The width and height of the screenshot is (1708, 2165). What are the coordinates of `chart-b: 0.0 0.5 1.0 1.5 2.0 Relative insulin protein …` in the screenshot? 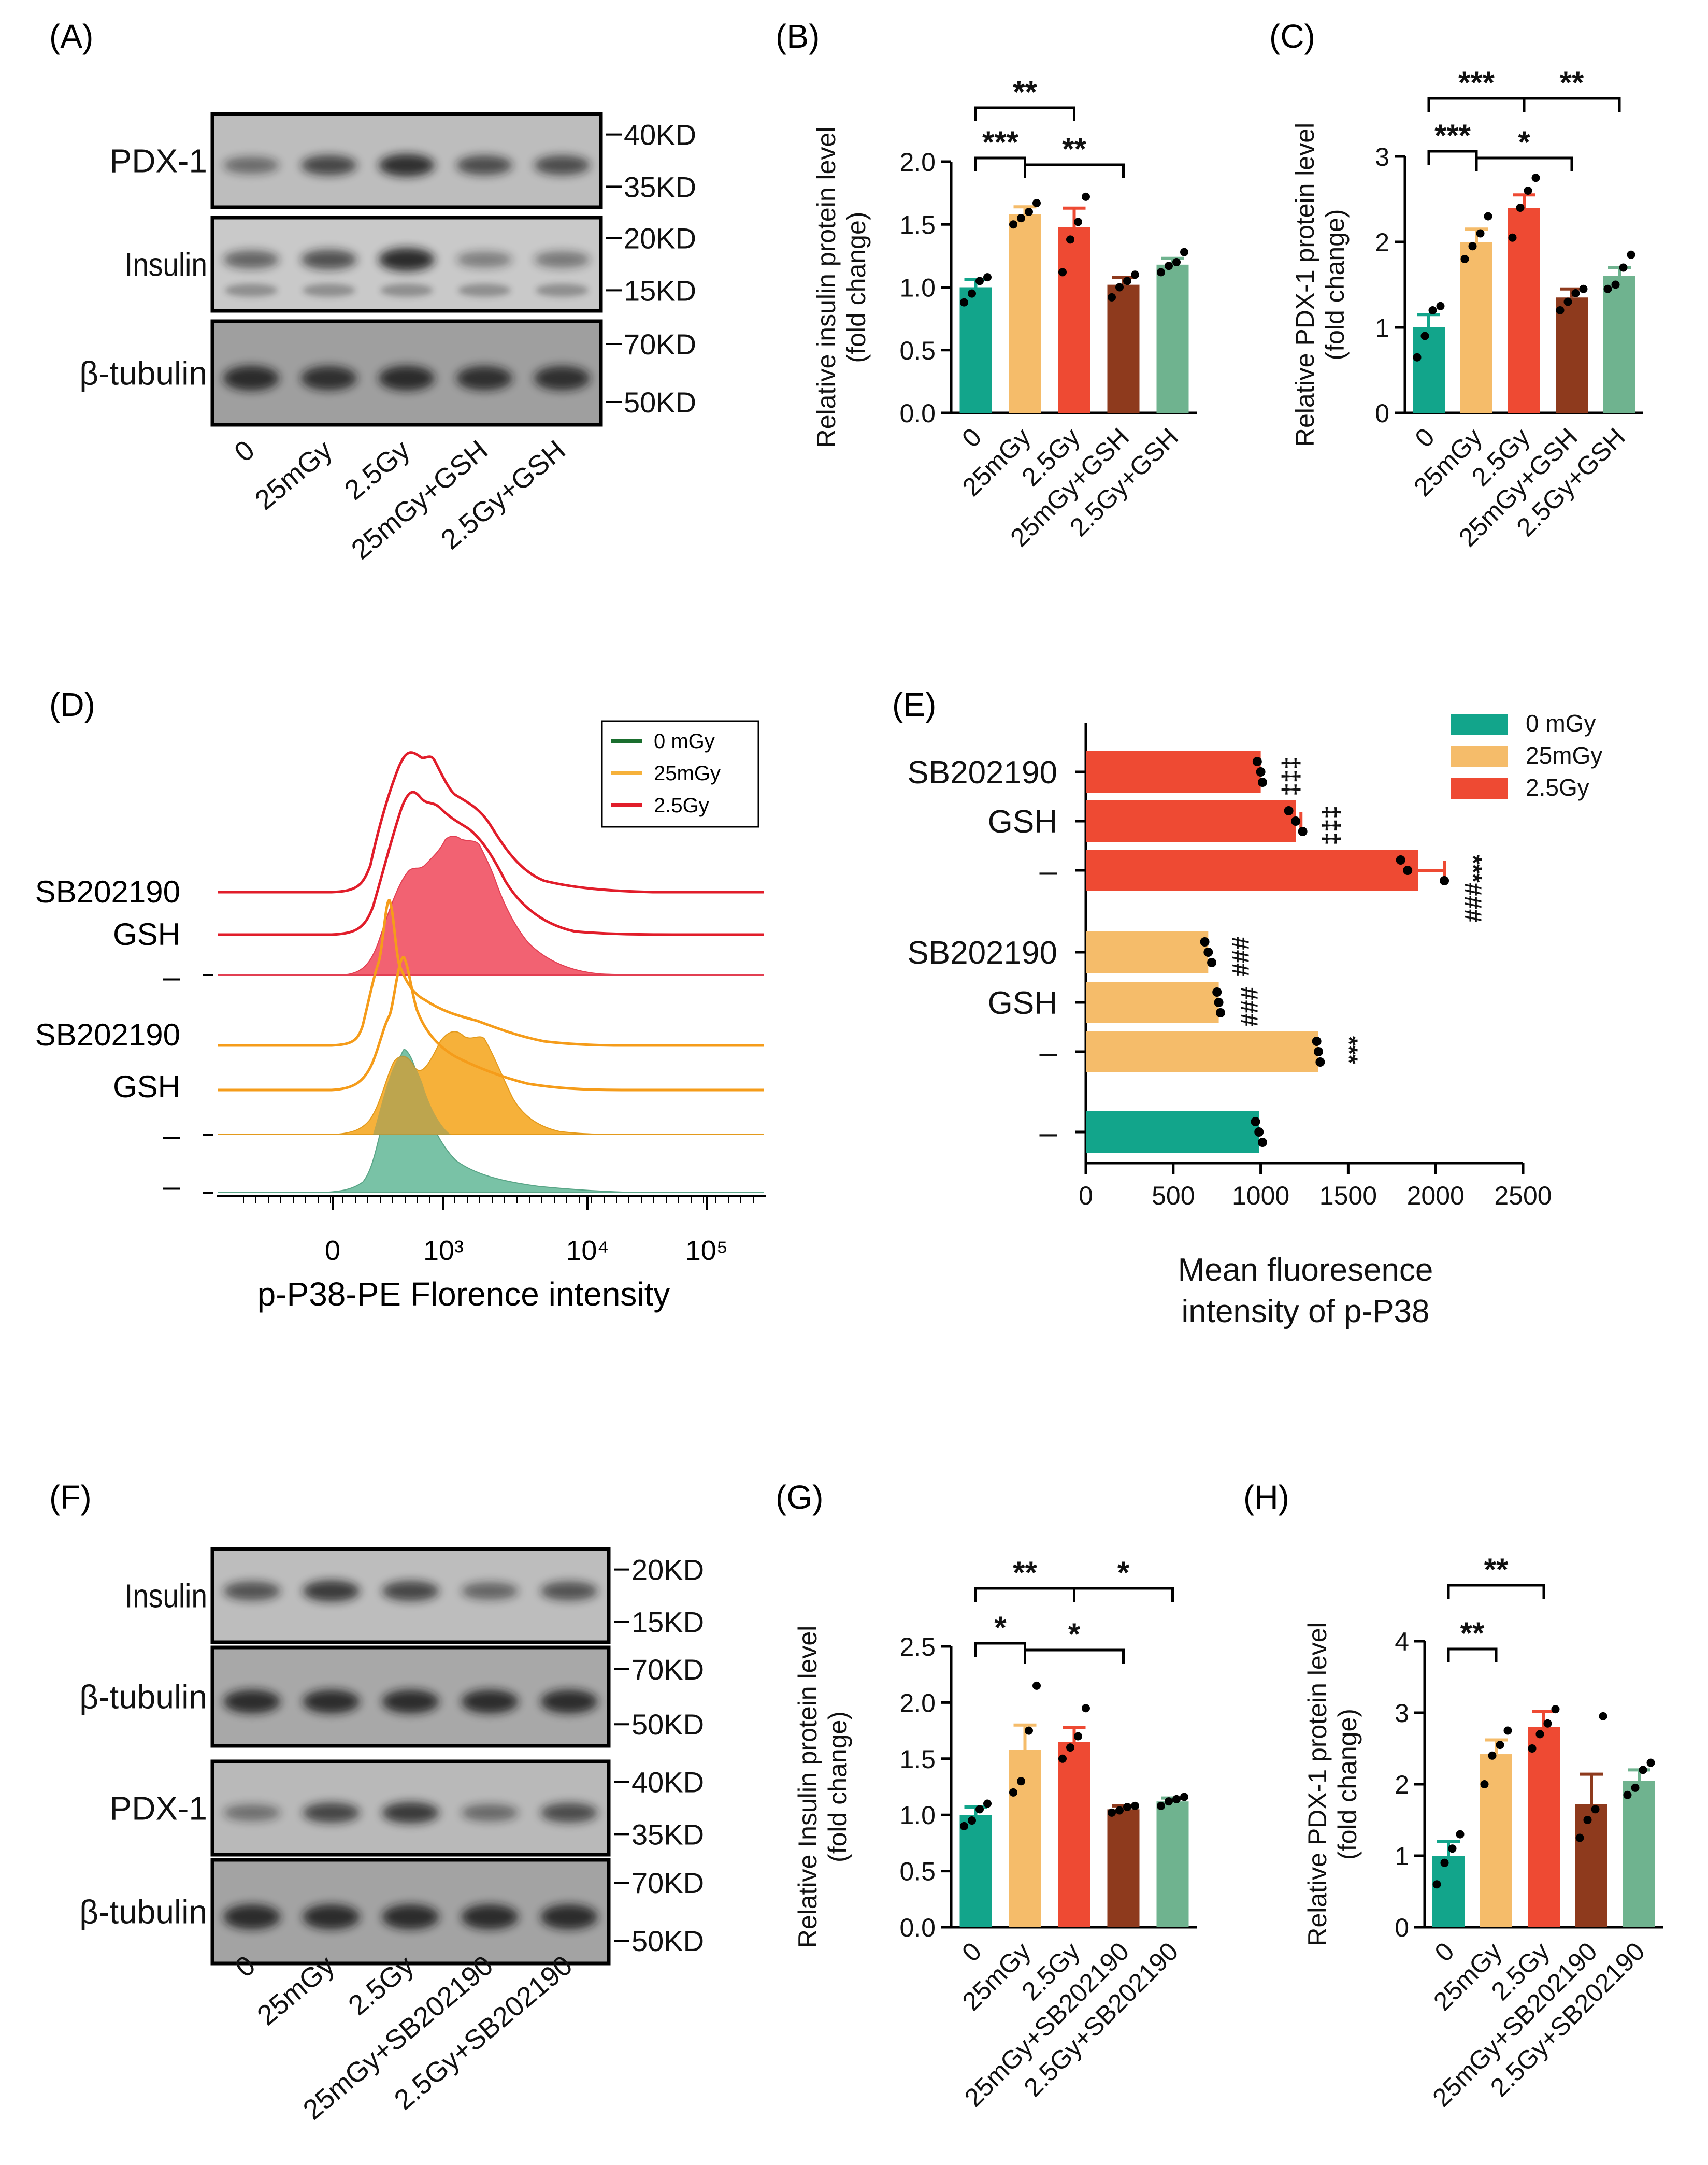 It's located at (1004, 313).